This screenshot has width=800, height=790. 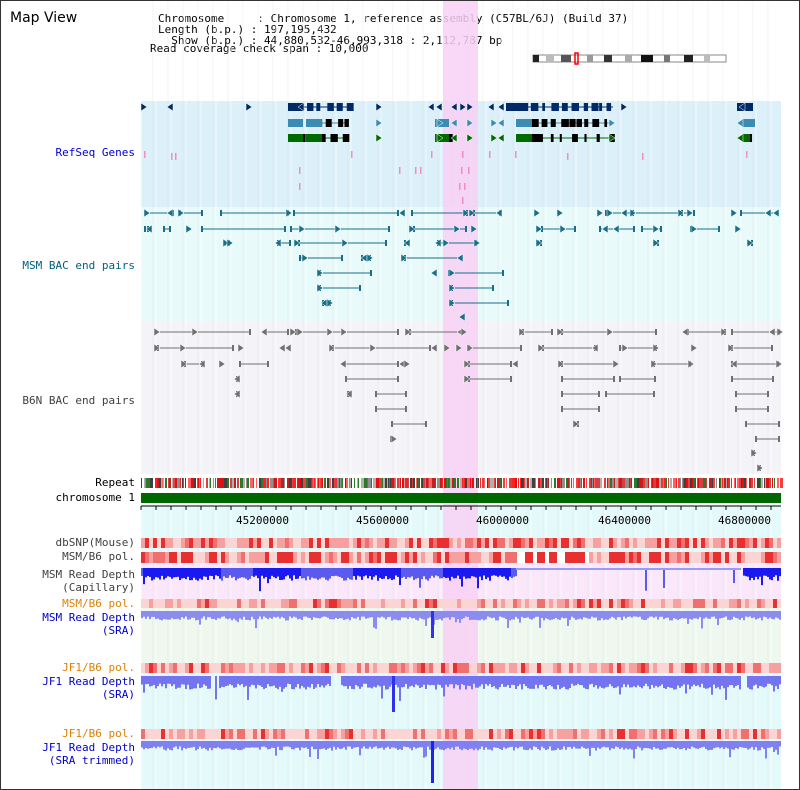 What do you see at coordinates (78, 400) in the screenshot?
I see `b6n-bac-label: B6N BAC end pairs` at bounding box center [78, 400].